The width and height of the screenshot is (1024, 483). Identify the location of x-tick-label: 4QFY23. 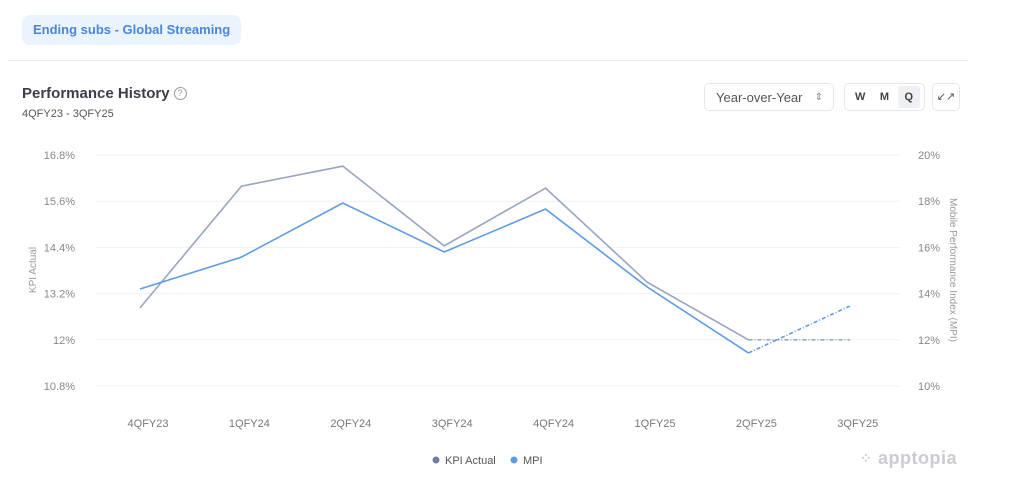
(148, 424).